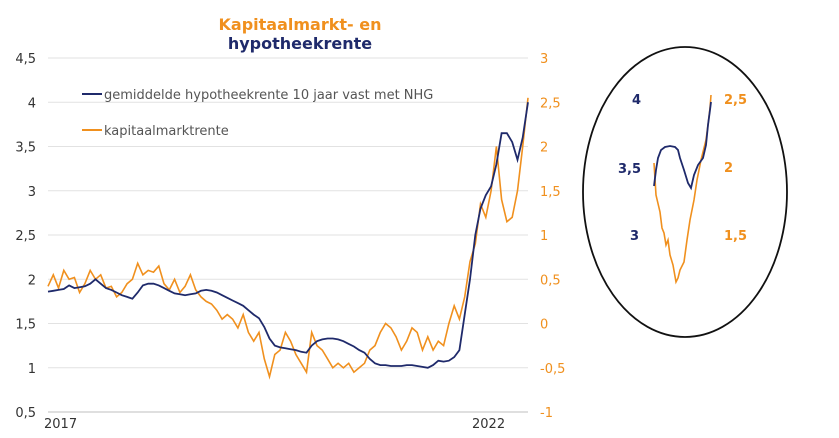 The image size is (839, 438). I want to click on x-tick-2022: 2022, so click(488, 424).